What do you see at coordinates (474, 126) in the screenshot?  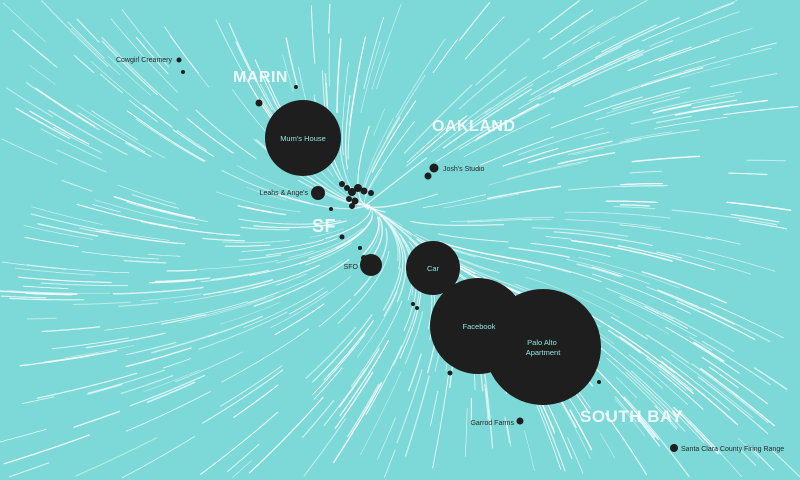 I see `region-label-oakland: OAKLAND` at bounding box center [474, 126].